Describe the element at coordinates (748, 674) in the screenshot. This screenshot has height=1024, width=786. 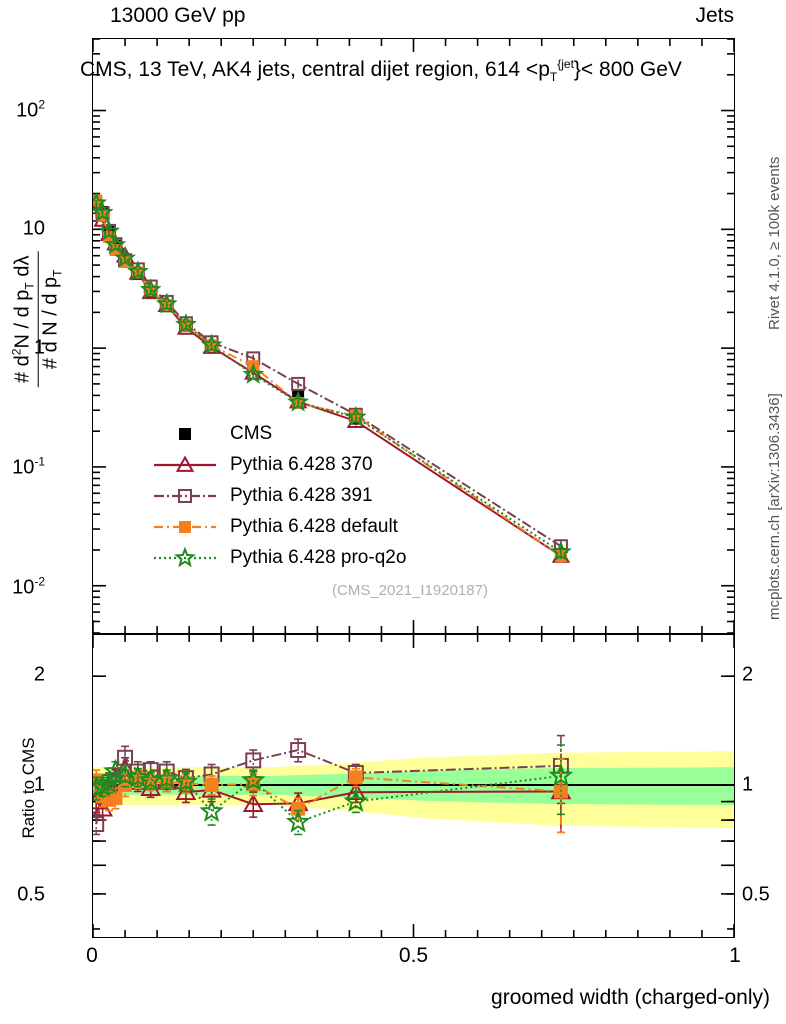
I see `ratio-ytick-label-right: 2` at that location.